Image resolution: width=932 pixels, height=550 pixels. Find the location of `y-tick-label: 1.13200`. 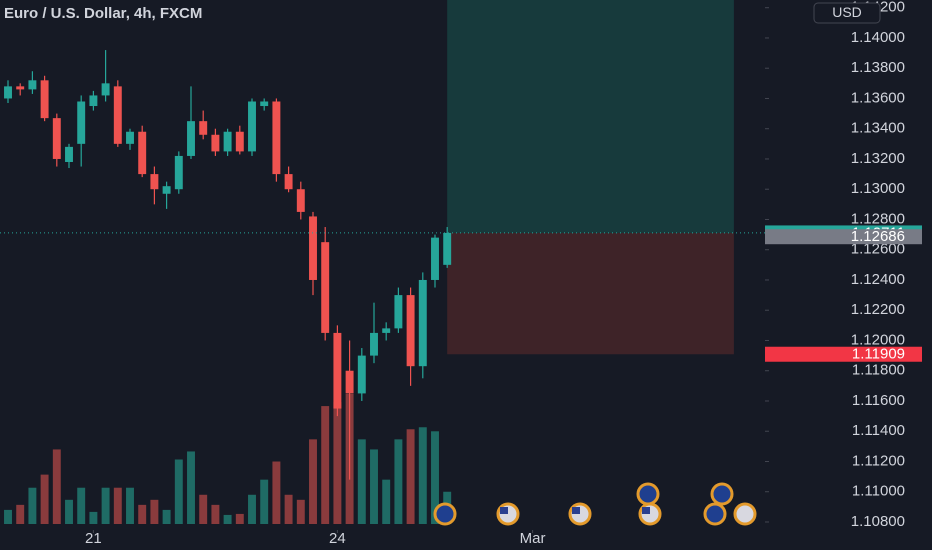

y-tick-label: 1.13200 is located at coordinates (878, 158).